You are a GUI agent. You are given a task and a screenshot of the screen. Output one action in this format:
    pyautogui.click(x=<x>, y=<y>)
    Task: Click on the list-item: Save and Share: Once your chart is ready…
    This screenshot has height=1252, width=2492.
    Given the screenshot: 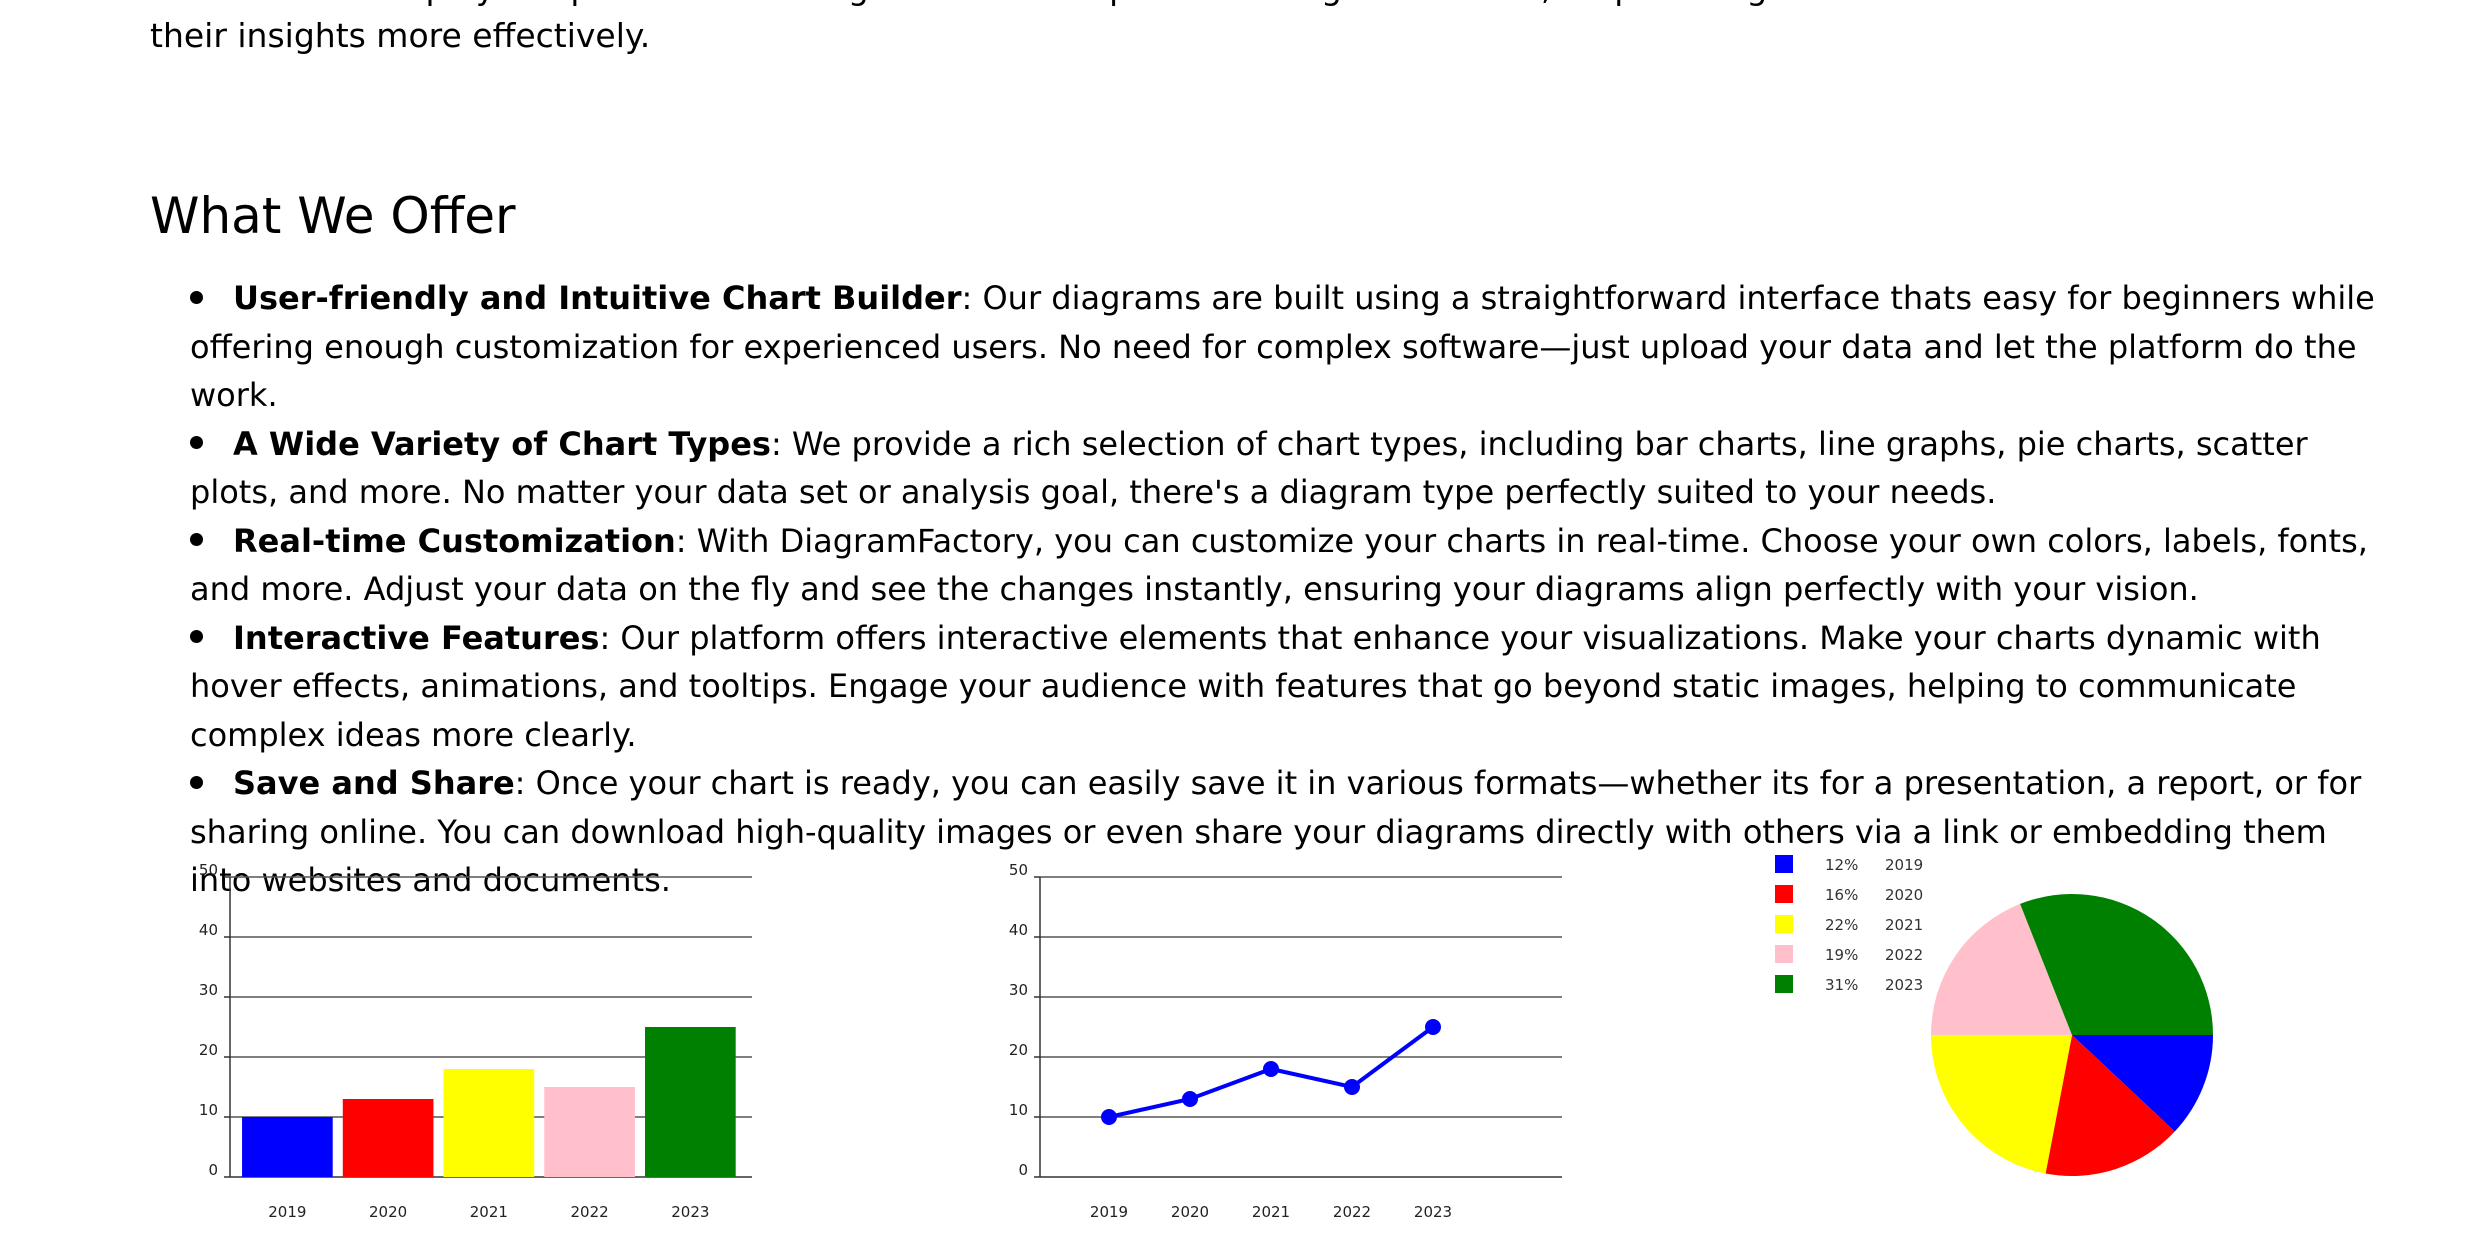 What is the action you would take?
    pyautogui.click(x=1290, y=832)
    